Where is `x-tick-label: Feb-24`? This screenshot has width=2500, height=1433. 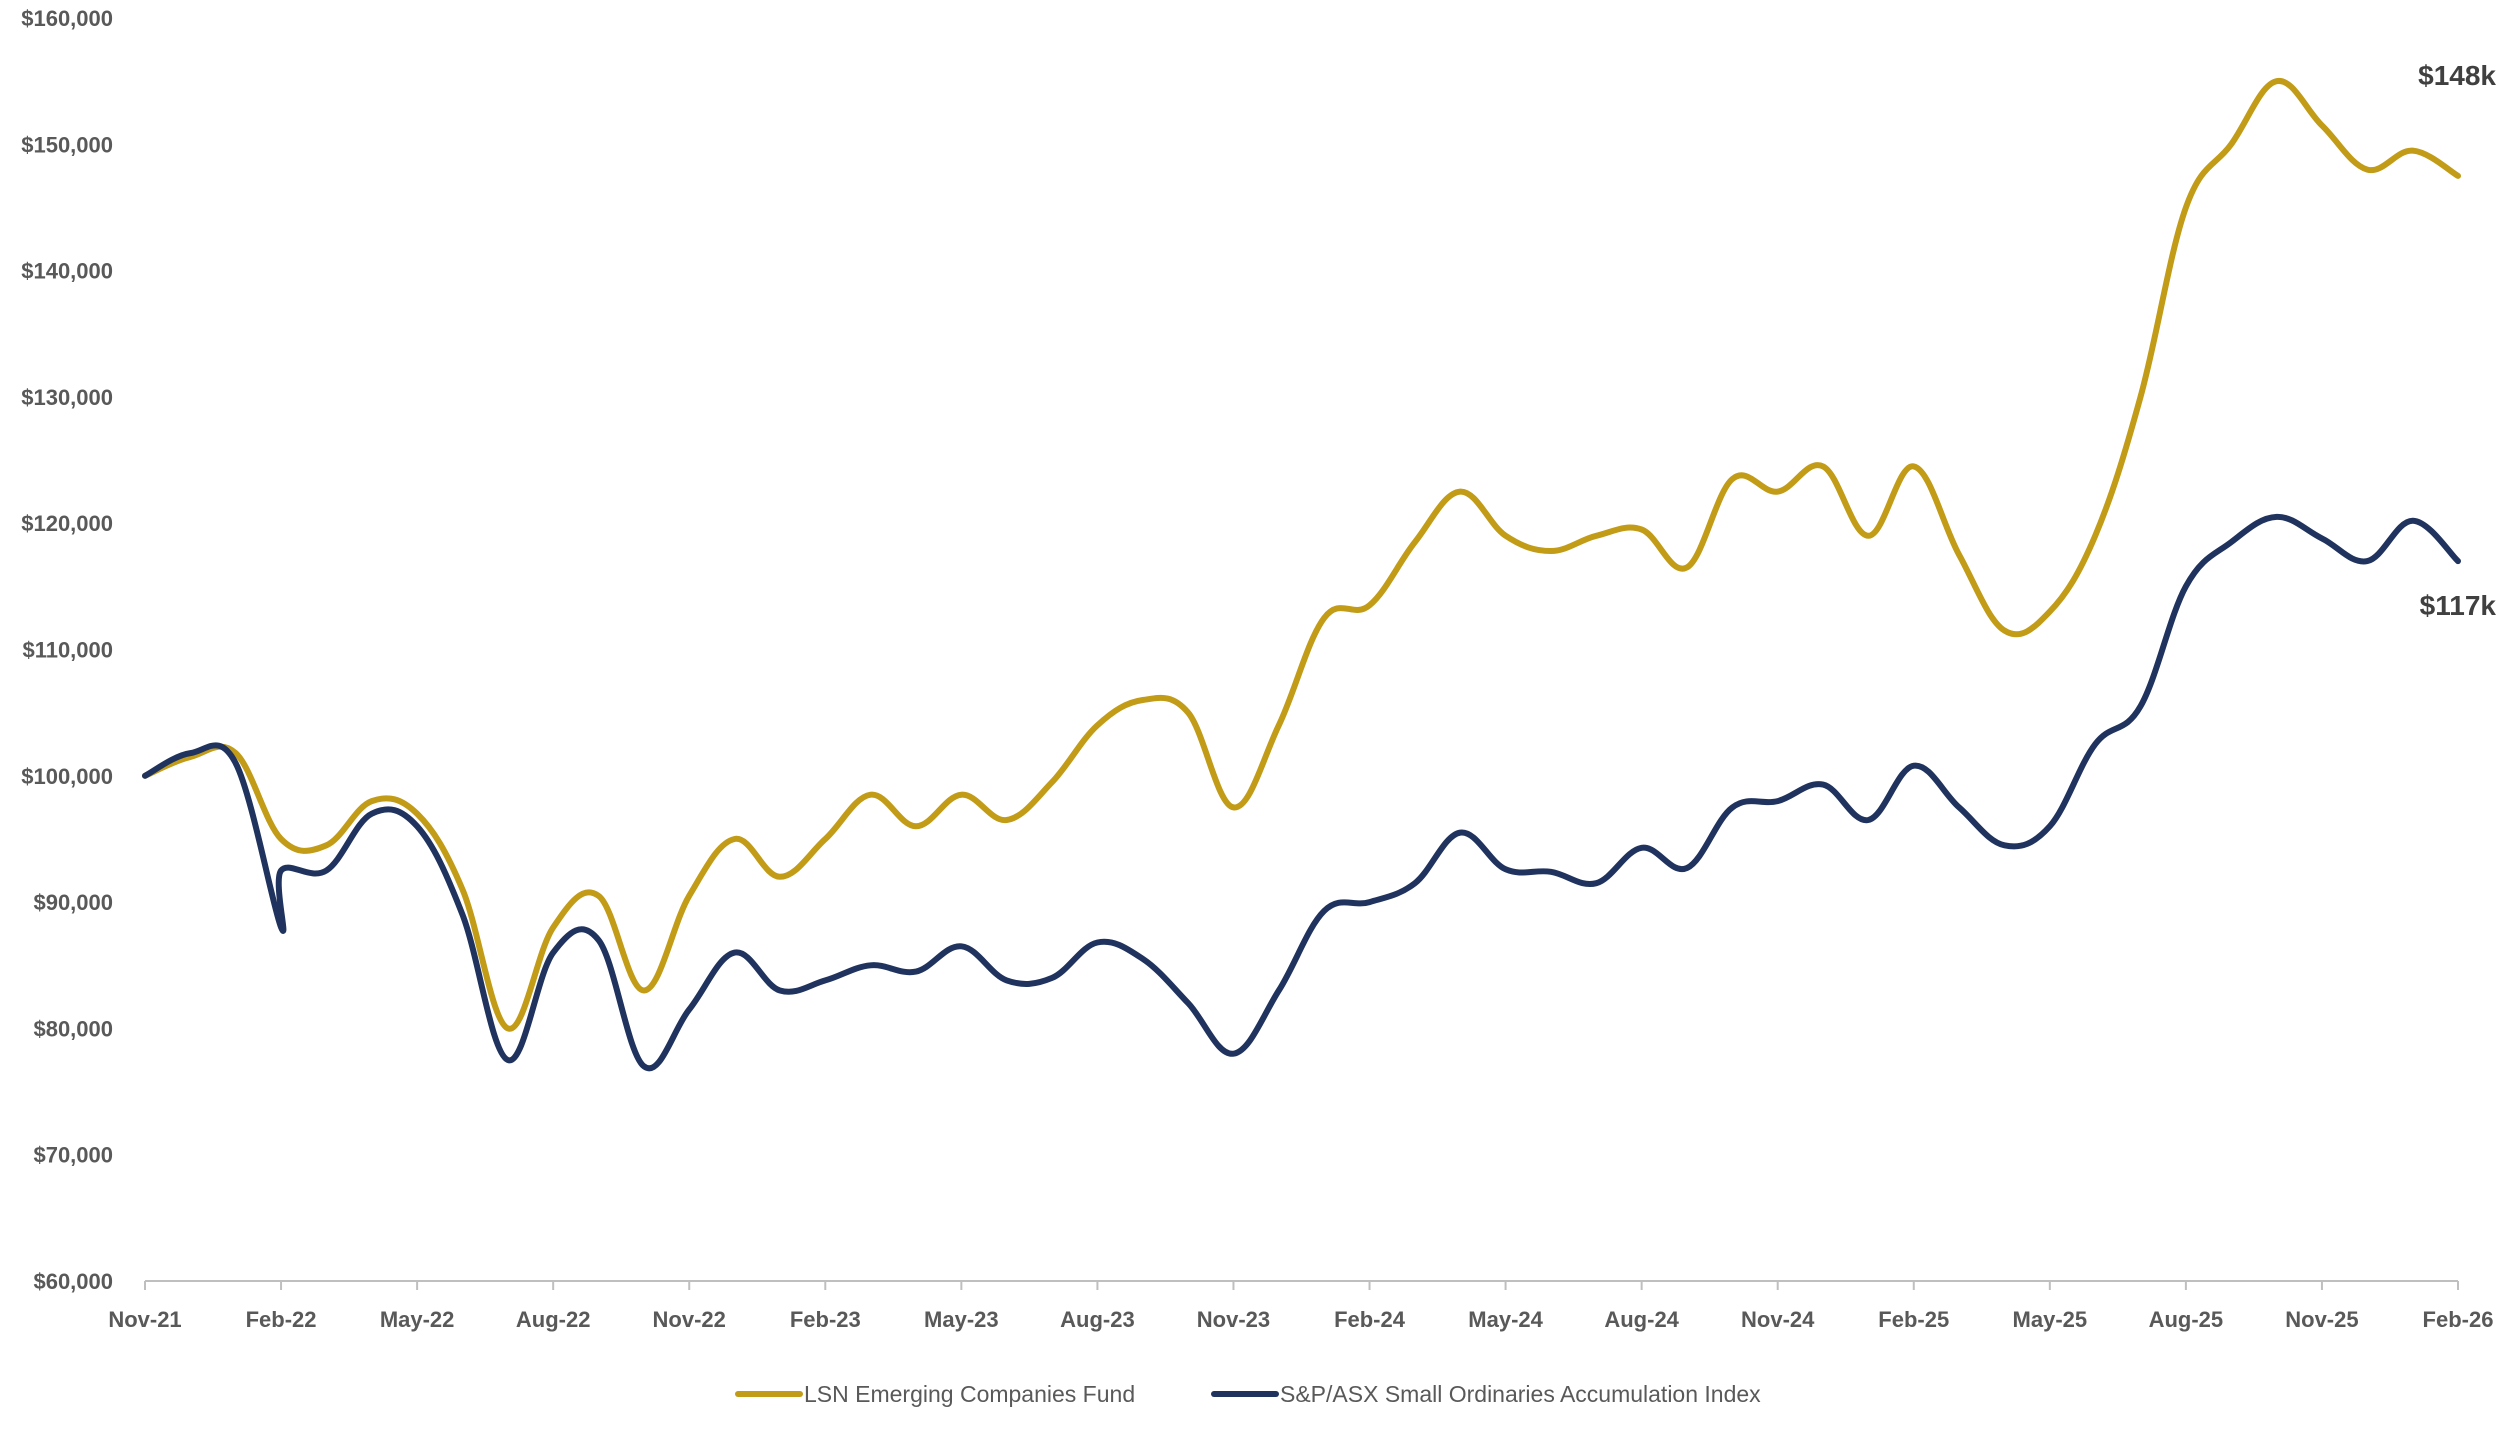
x-tick-label: Feb-24 is located at coordinates (1370, 1319).